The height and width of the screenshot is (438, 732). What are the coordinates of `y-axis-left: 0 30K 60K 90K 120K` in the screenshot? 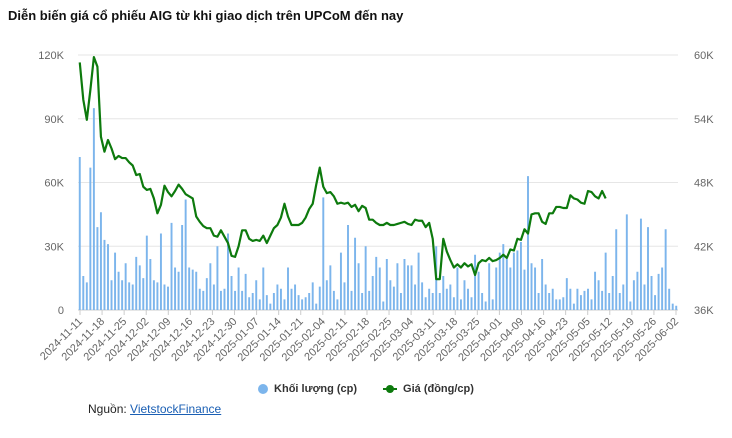 It's located at (51, 183).